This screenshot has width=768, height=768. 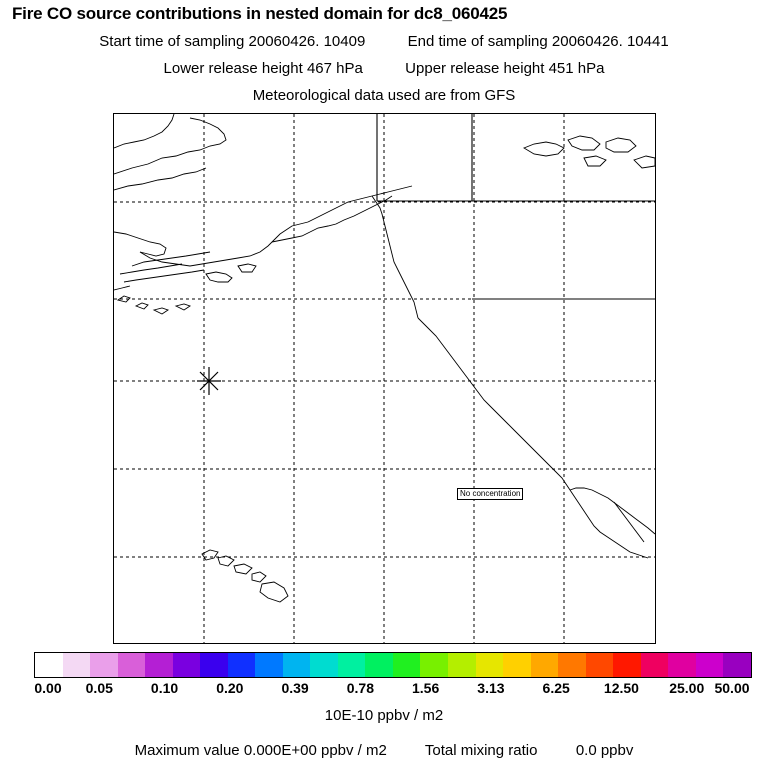 What do you see at coordinates (604, 750) in the screenshot?
I see `total-mixing-ratio-value: 0.0 ppbv` at bounding box center [604, 750].